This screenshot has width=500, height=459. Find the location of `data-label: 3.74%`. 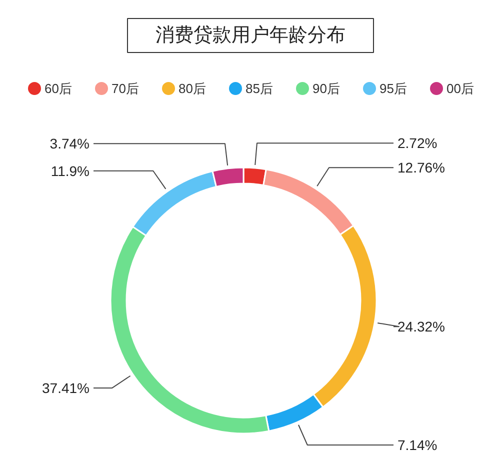

data-label: 3.74% is located at coordinates (70, 144).